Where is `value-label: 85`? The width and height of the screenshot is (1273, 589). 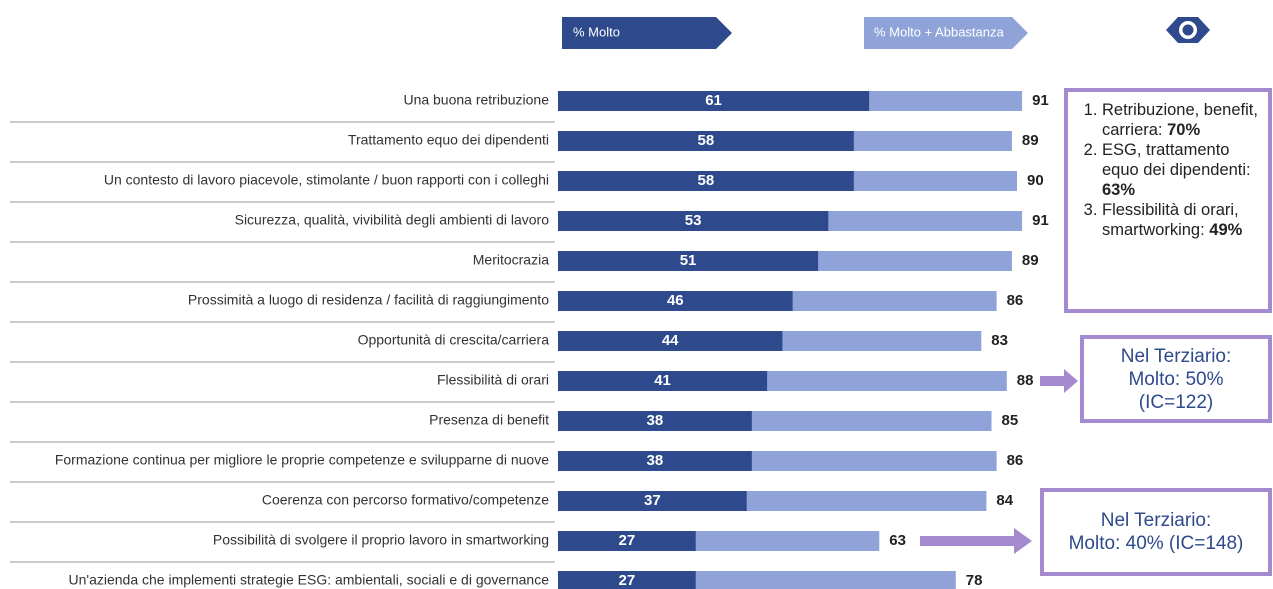
value-label: 85 is located at coordinates (1010, 420).